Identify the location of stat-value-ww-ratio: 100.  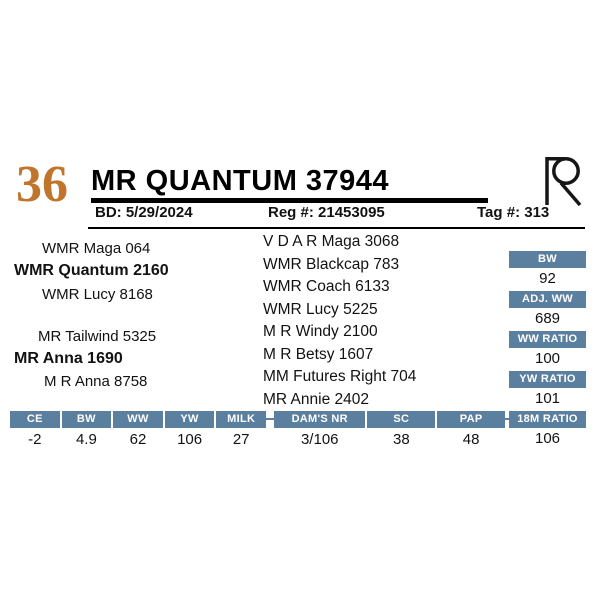
(547, 359).